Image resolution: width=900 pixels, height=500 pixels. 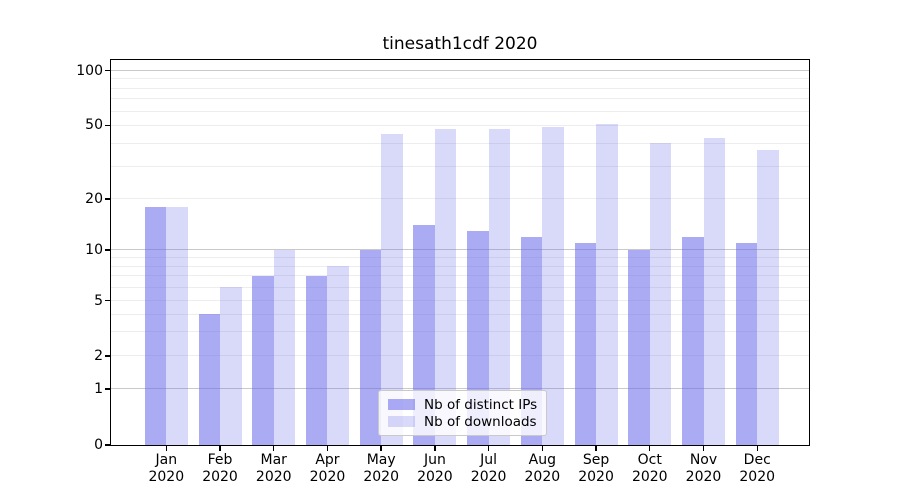 I want to click on y-tick-label: 0, so click(x=98, y=445).